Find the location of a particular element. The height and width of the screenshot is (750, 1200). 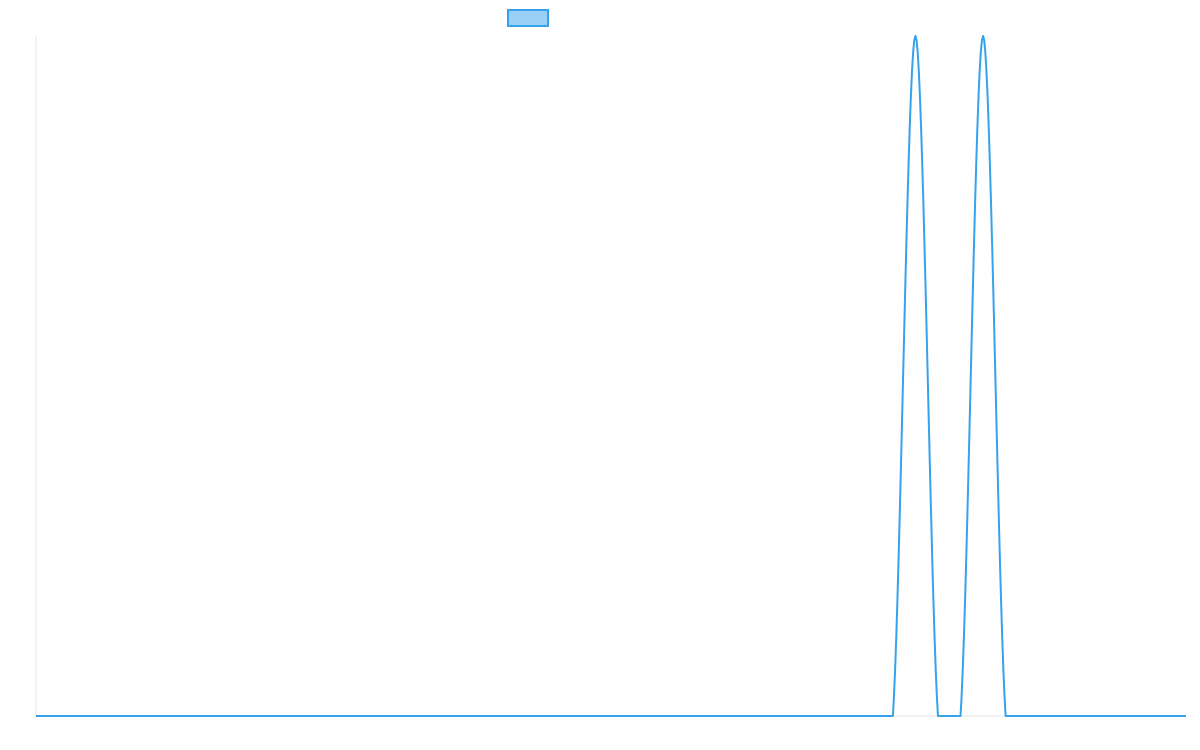

legend-swatch is located at coordinates (528, 18).